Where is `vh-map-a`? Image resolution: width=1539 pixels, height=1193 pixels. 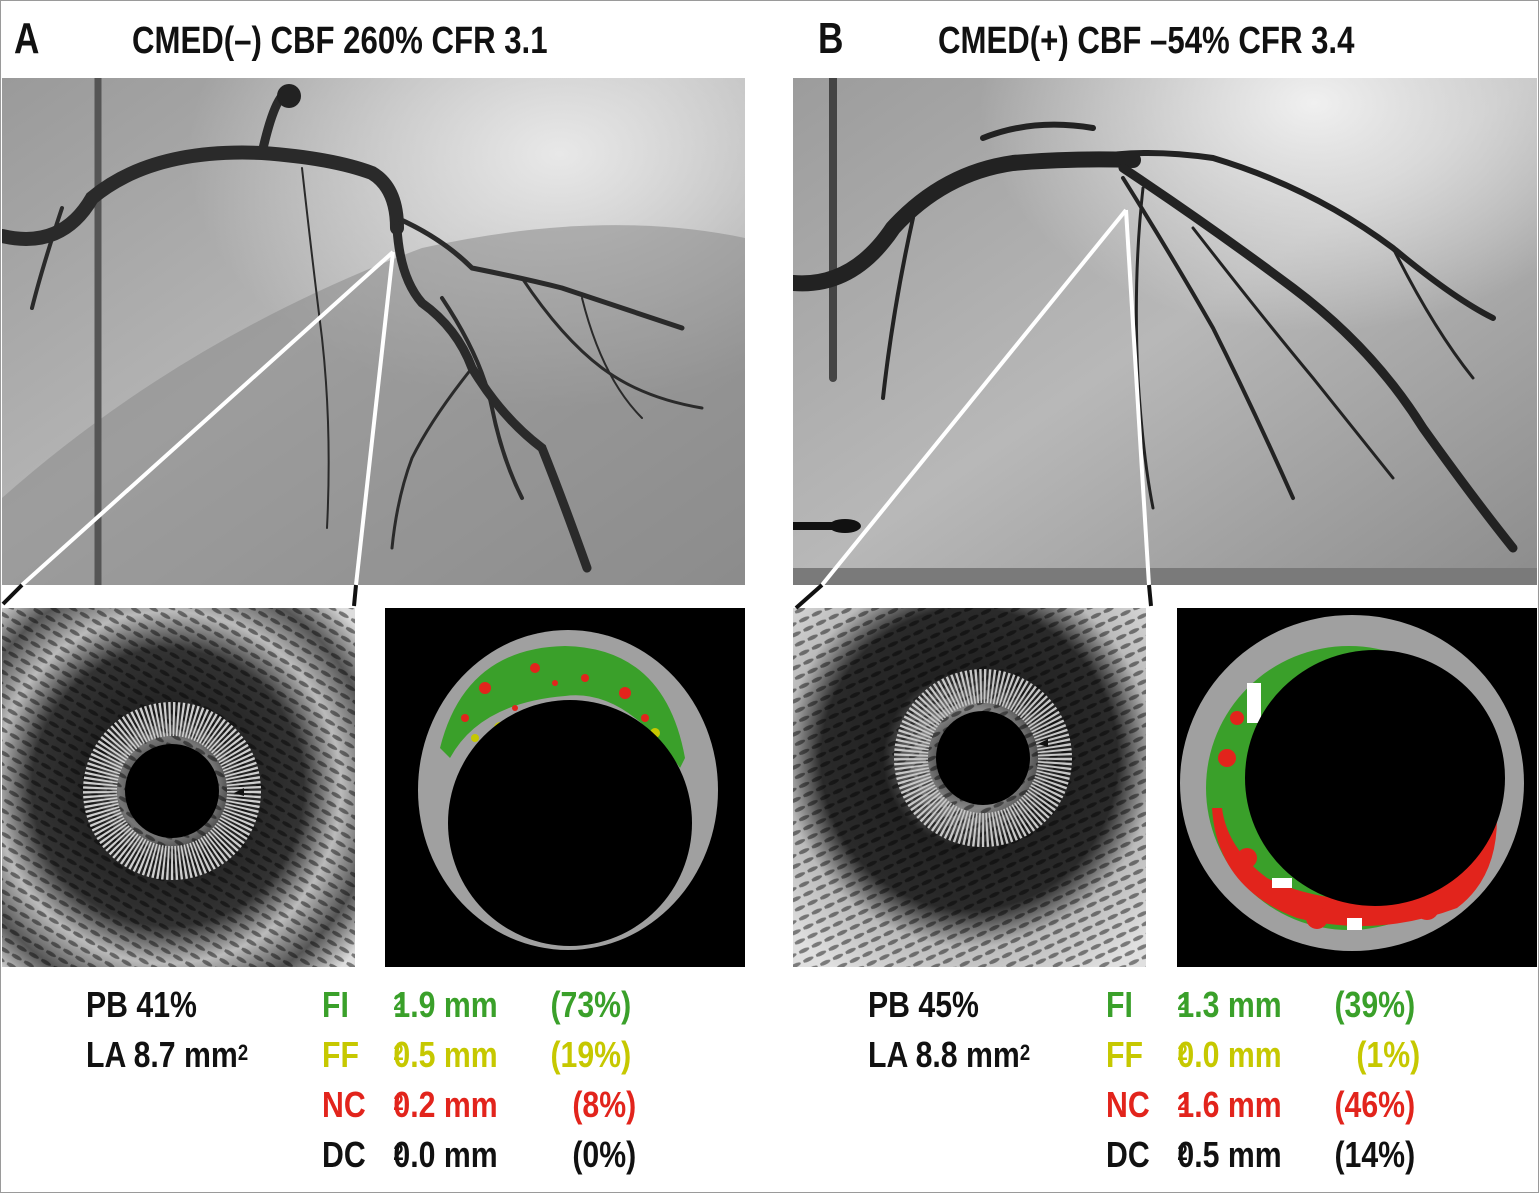 vh-map-a is located at coordinates (565, 787).